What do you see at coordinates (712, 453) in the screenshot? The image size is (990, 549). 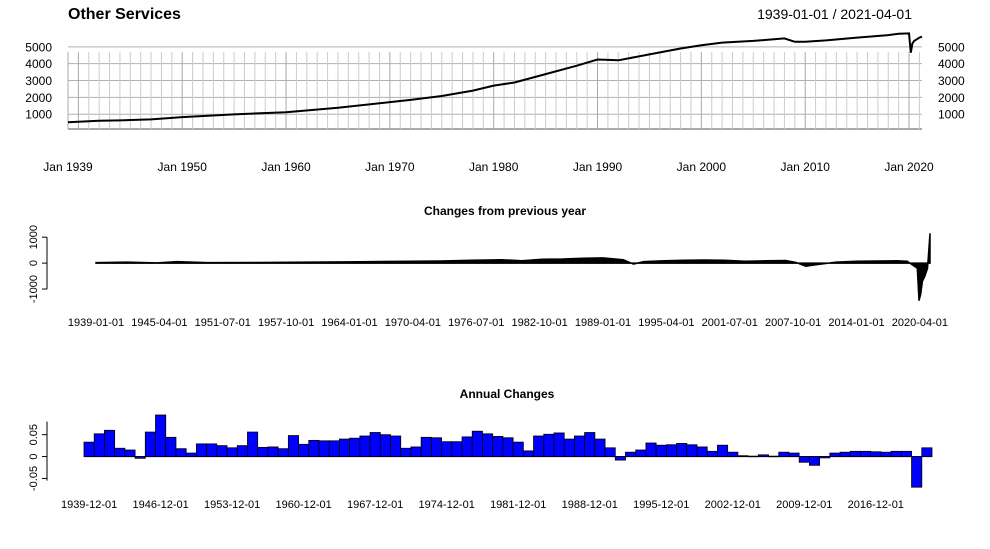 I see `panel3-bar-2000` at bounding box center [712, 453].